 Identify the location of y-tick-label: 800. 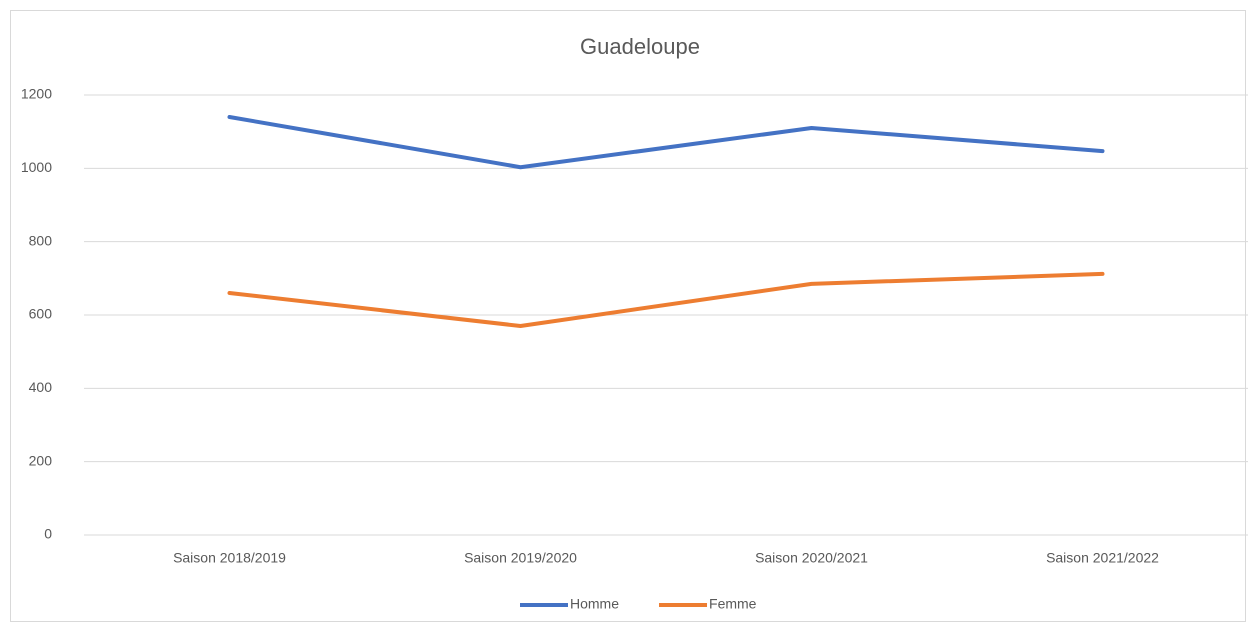
(41, 240).